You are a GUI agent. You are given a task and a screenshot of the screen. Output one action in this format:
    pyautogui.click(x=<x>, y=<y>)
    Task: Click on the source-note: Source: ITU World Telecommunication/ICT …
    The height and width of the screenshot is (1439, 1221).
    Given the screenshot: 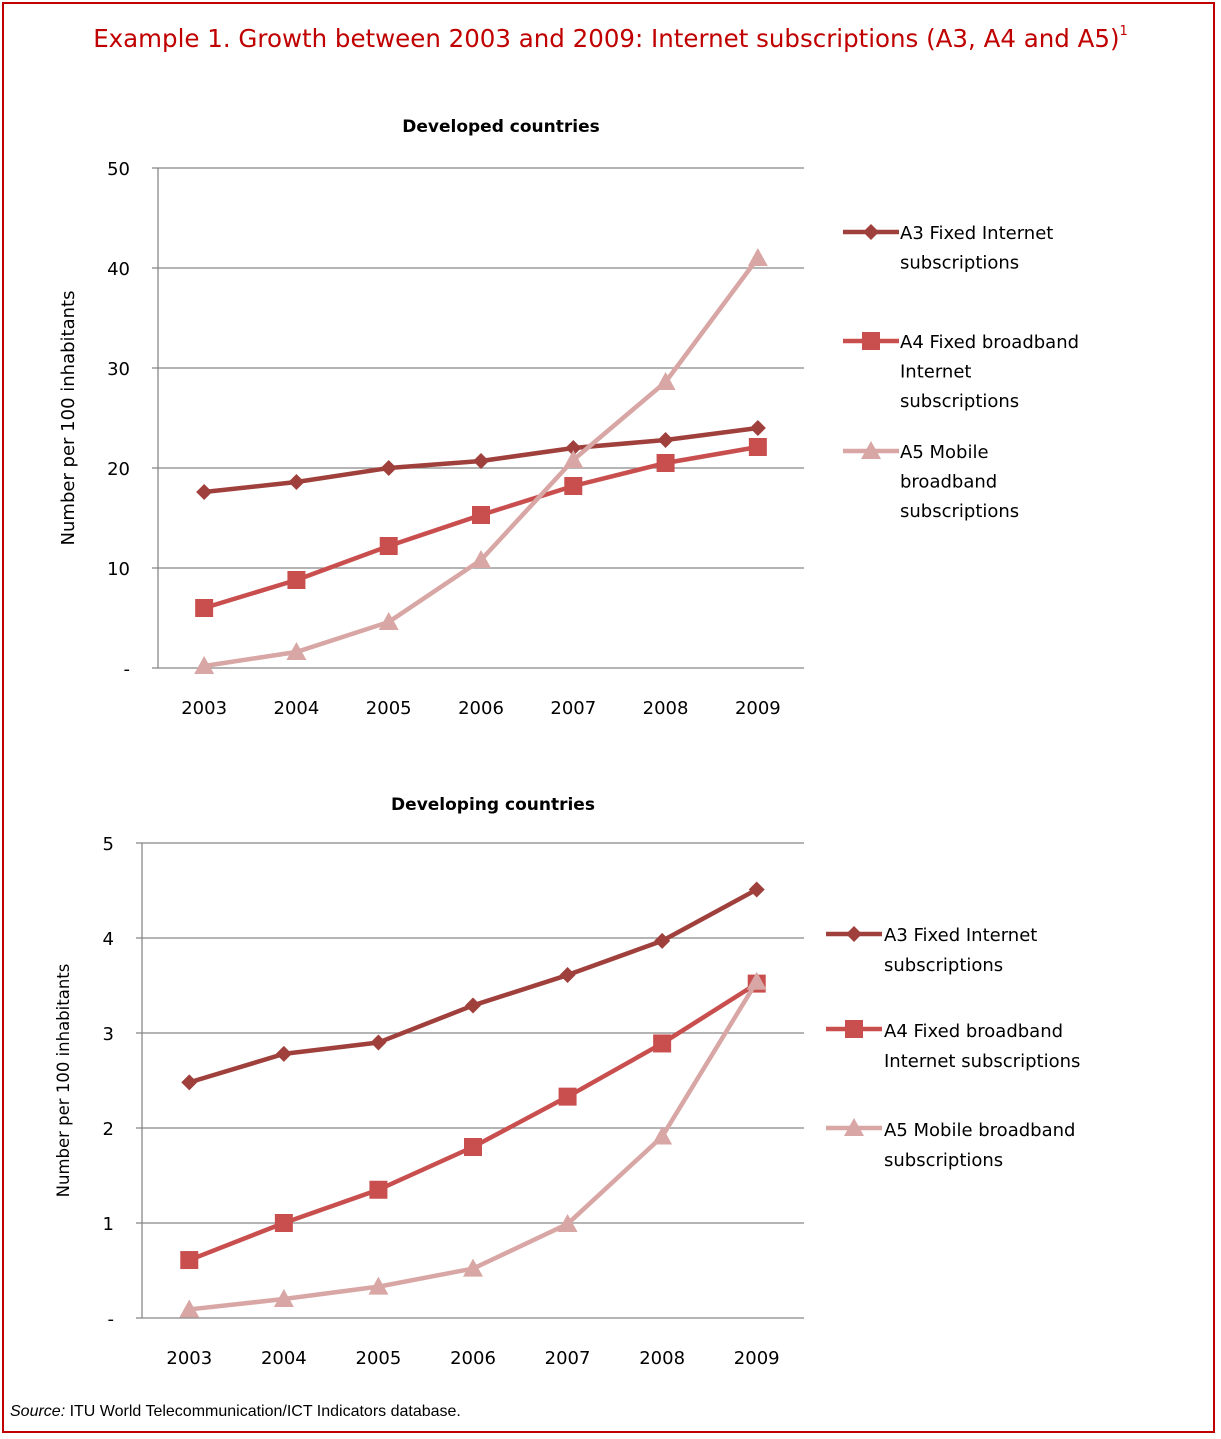 What is the action you would take?
    pyautogui.click(x=235, y=1412)
    